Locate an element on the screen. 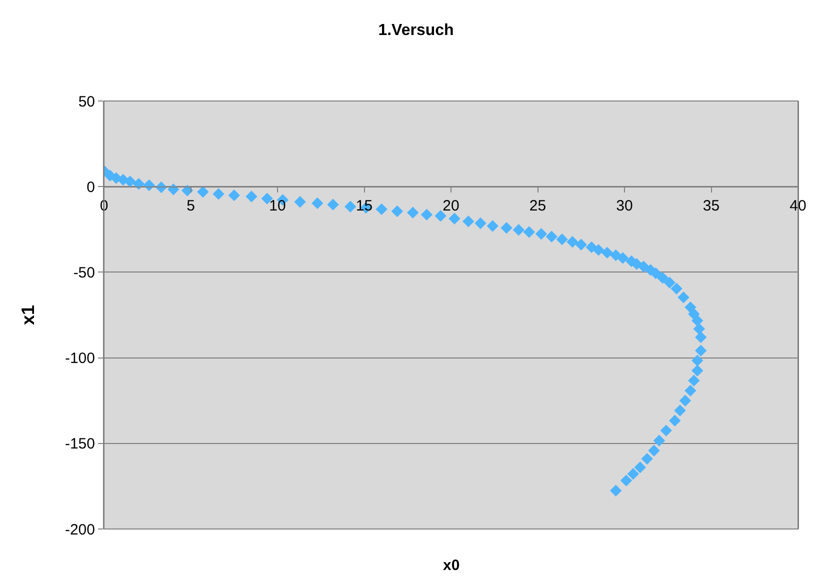 The image size is (832, 586). y-tick-label: -200 is located at coordinates (79, 529).